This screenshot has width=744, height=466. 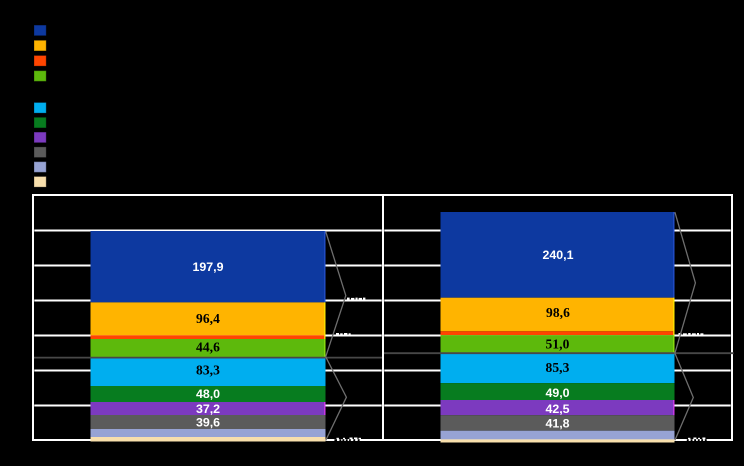 I want to click on svg-text: 85,3, so click(x=557, y=367).